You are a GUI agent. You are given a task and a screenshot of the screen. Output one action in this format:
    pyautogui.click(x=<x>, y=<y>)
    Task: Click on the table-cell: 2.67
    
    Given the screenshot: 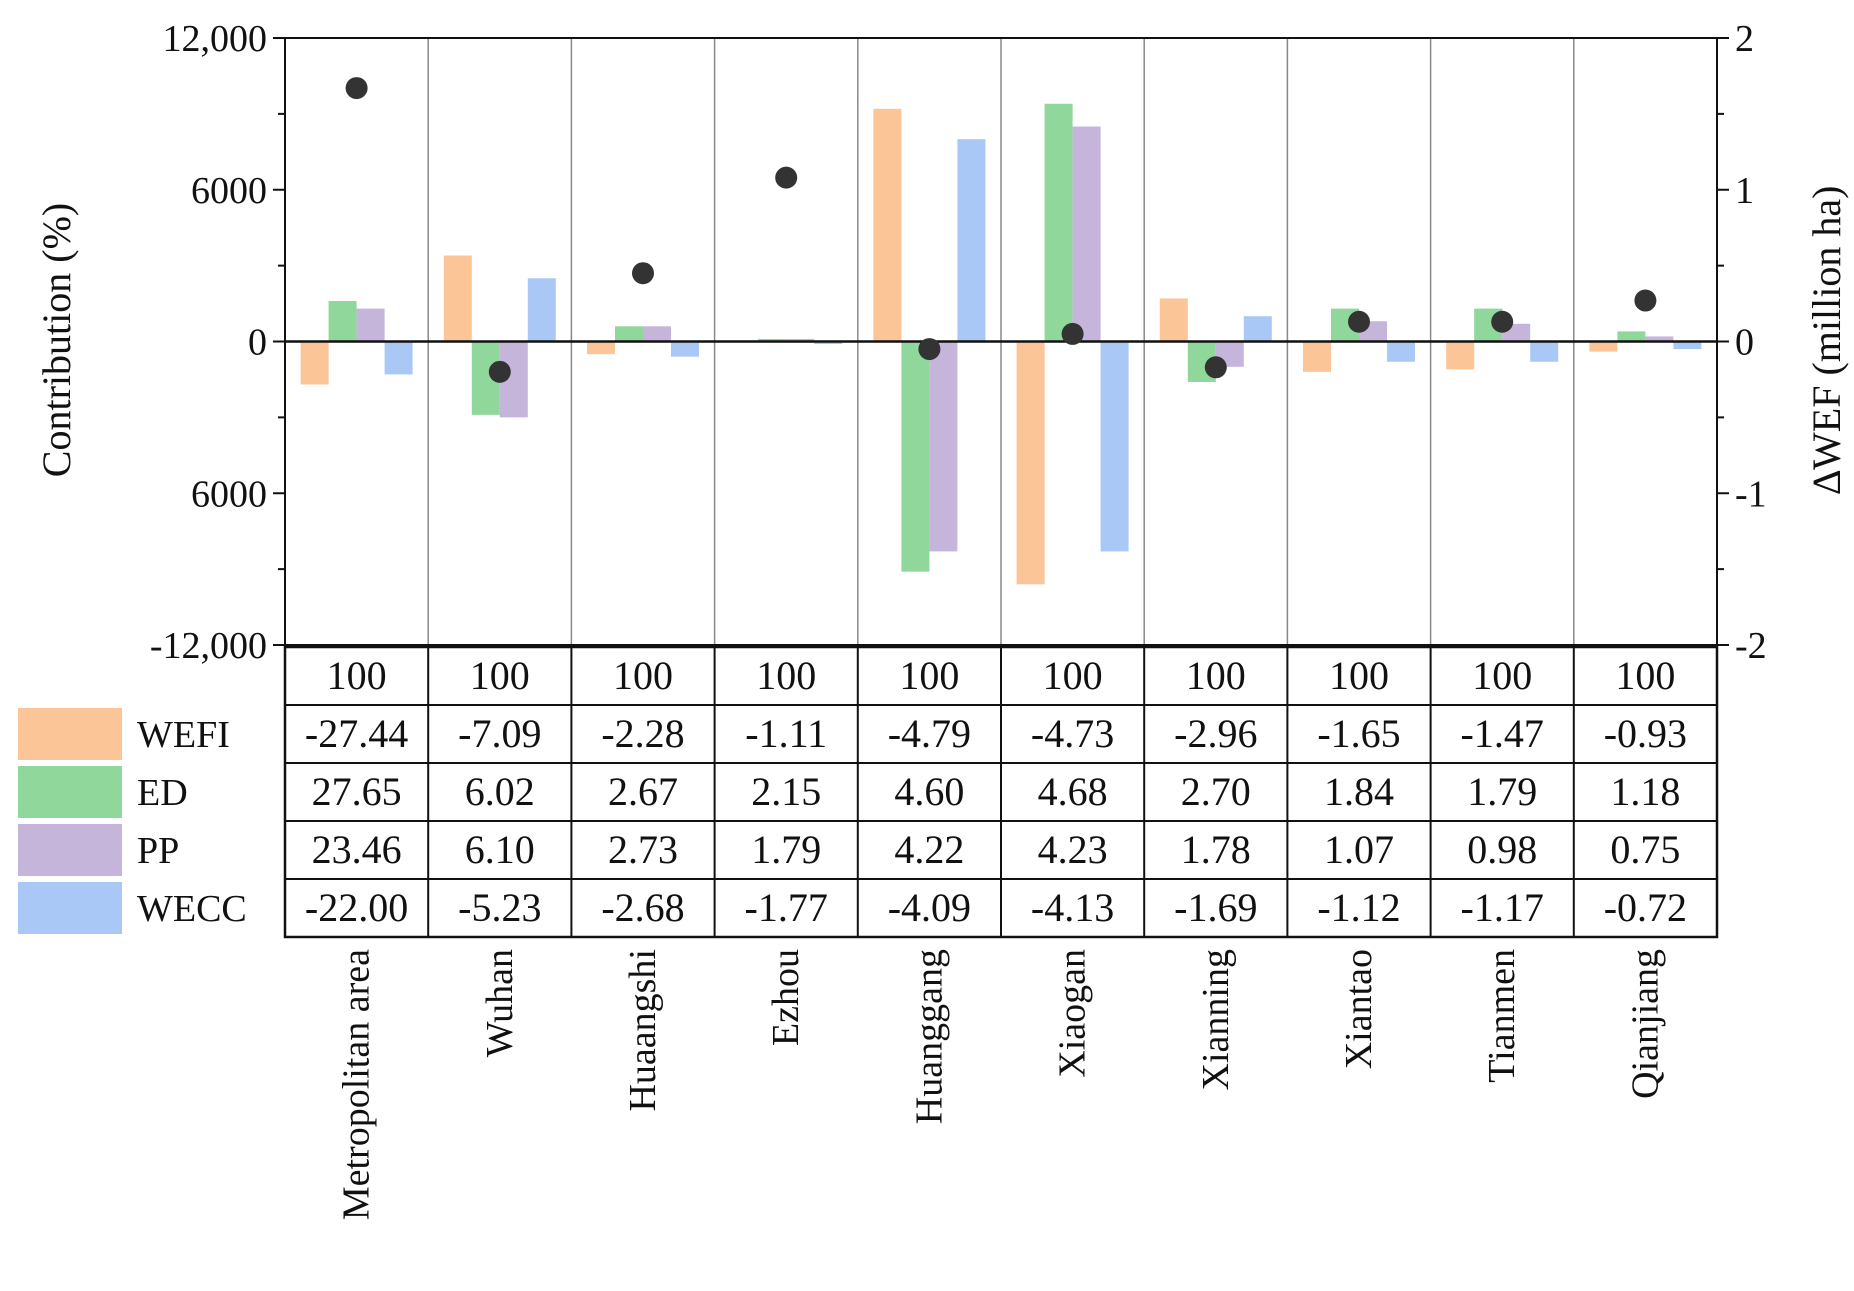 What is the action you would take?
    pyautogui.click(x=643, y=791)
    